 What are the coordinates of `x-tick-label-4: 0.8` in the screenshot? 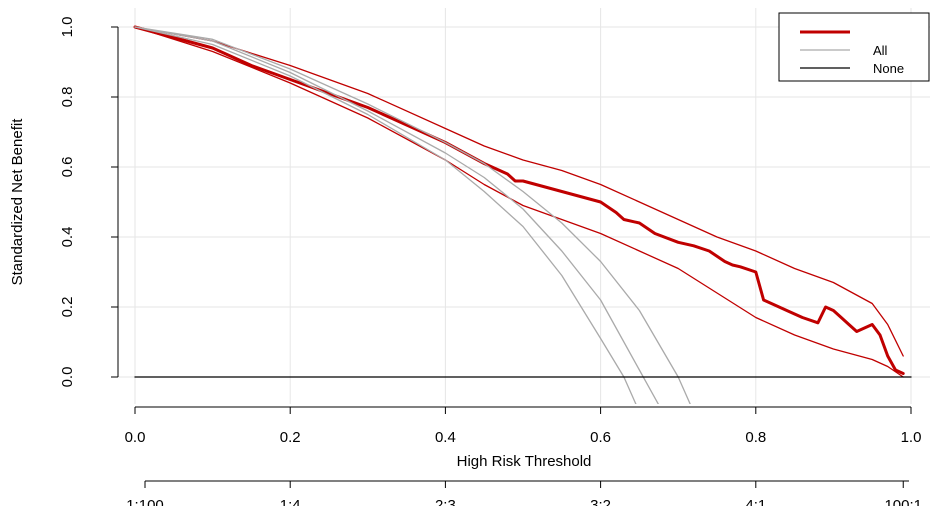 It's located at (755, 437).